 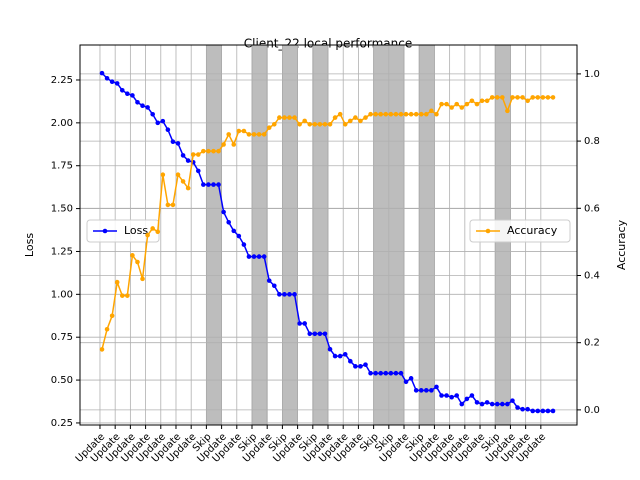 What do you see at coordinates (532, 230) in the screenshot?
I see `legend-label: Accuracy` at bounding box center [532, 230].